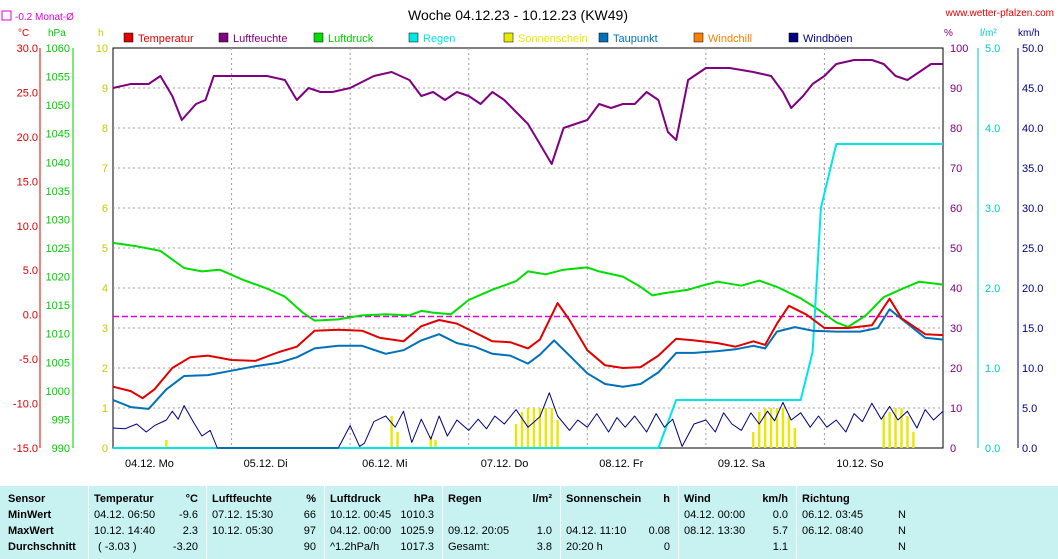 Image resolution: width=1058 pixels, height=559 pixels. What do you see at coordinates (102, 49) in the screenshot?
I see `tick-sun: 10` at bounding box center [102, 49].